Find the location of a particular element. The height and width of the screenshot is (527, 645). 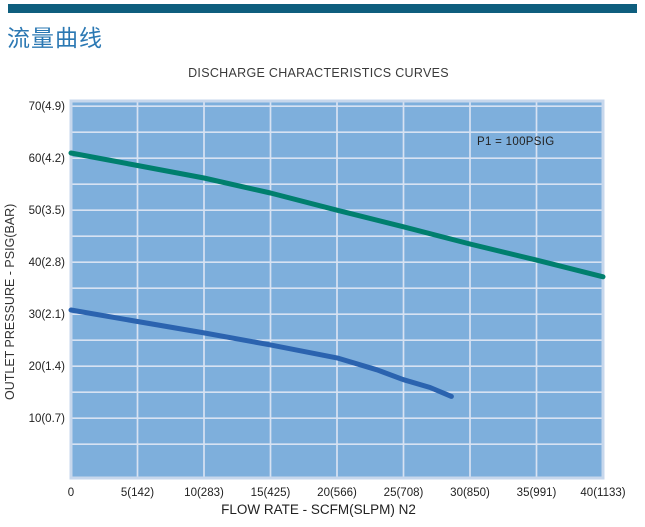

x-axis-title: FLOW RATE - SCFM(SLPM) N2 is located at coordinates (318, 509).